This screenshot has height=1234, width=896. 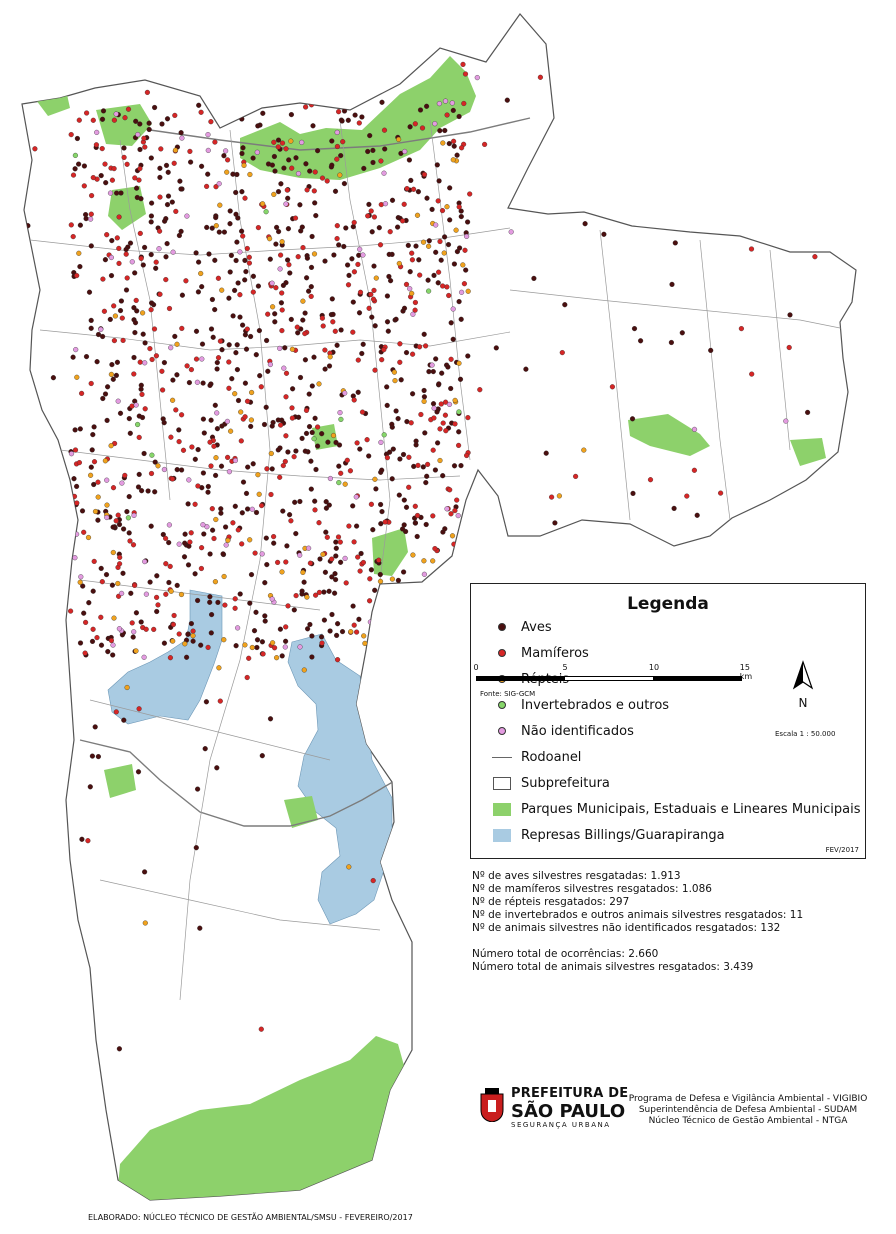 I want to click on legend-item-subprefeitura: Subprefeitura, so click(x=546, y=783).